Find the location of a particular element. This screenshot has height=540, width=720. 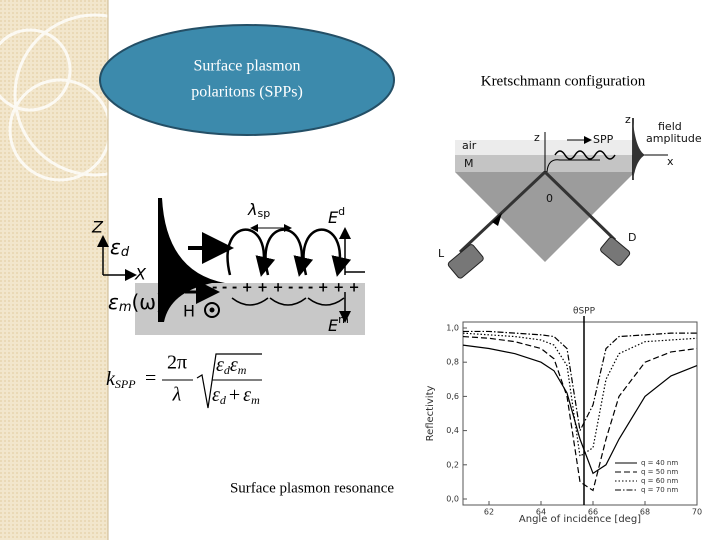

legend-label: q = 40 nm is located at coordinates (659, 463).